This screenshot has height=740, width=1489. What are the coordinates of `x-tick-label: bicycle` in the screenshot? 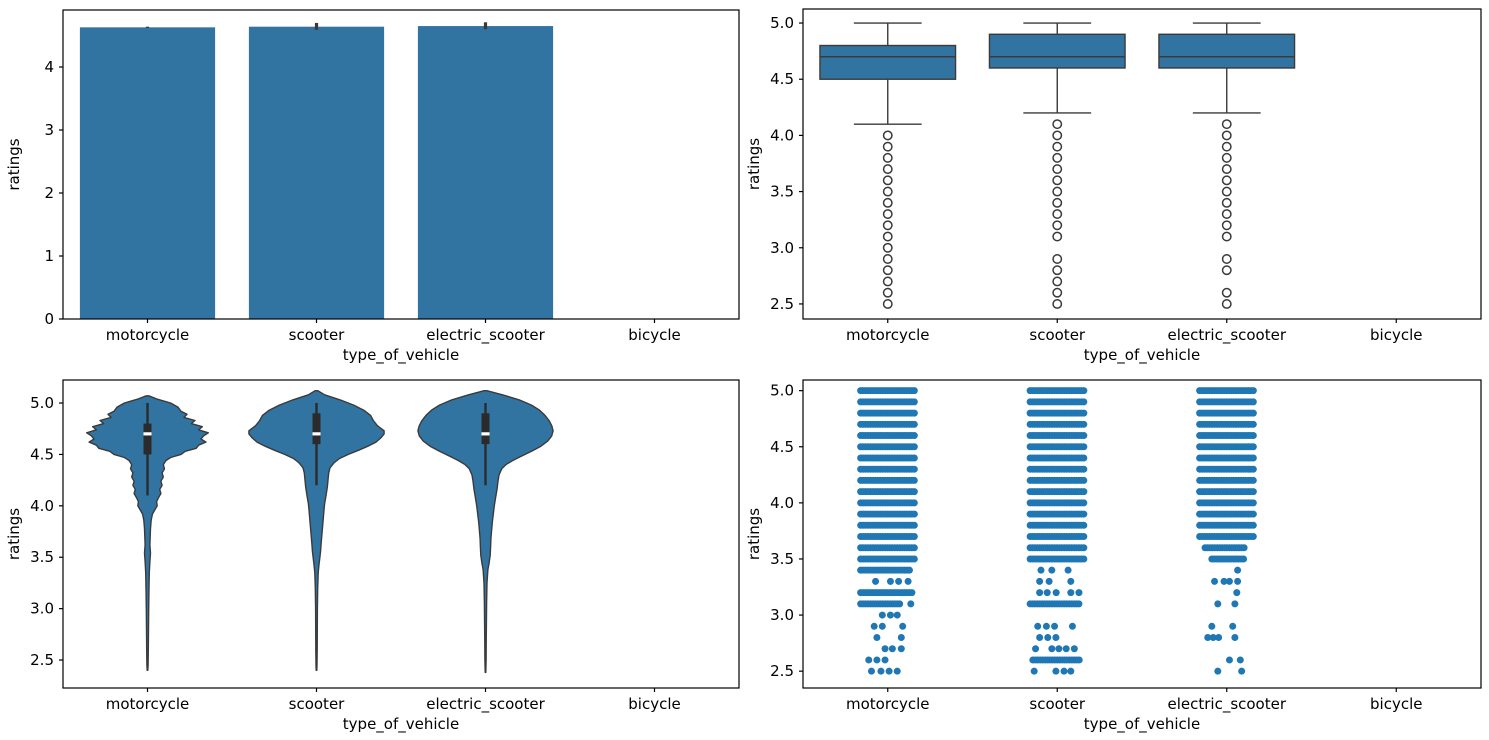 It's located at (1396, 704).